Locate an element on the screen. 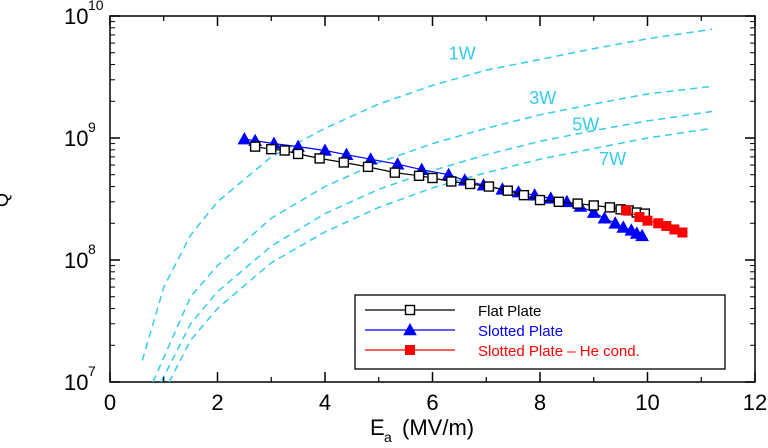 The image size is (768, 448). x-axis-label: E is located at coordinates (377, 427).